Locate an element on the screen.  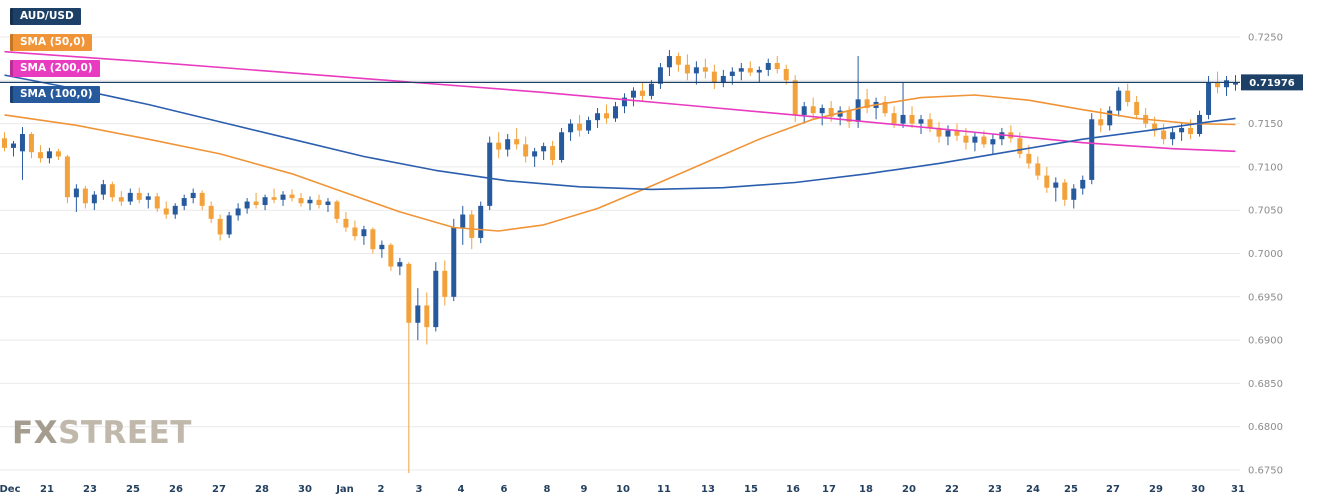
legend-item-sma-50: SMA (50,0) is located at coordinates (51, 42).